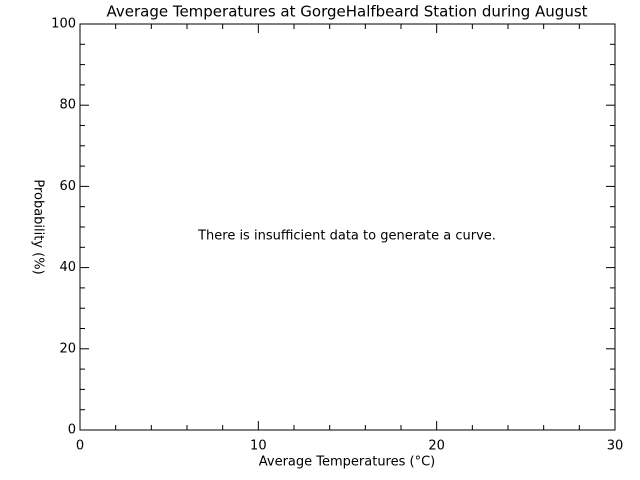  What do you see at coordinates (67, 267) in the screenshot?
I see `y-tick-label: 40` at bounding box center [67, 267].